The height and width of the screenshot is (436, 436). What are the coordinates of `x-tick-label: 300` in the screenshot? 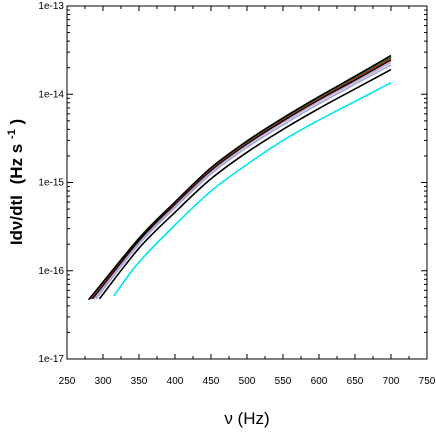 It's located at (103, 381).